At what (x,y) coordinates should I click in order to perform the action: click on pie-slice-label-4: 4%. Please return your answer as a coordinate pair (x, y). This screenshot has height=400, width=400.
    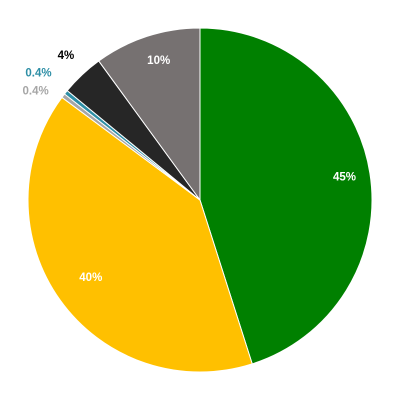
    Looking at the image, I should click on (66, 56).